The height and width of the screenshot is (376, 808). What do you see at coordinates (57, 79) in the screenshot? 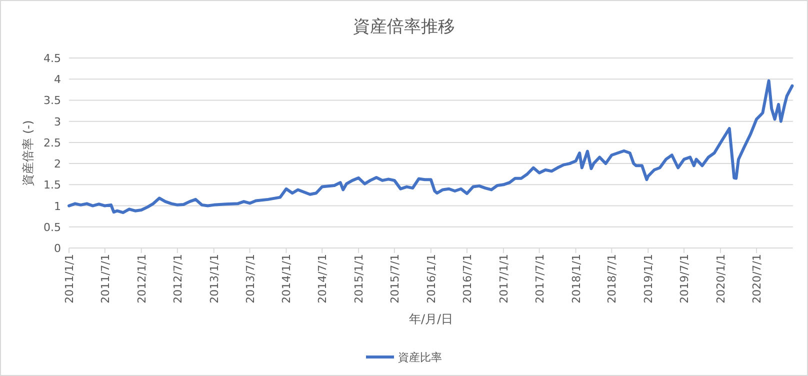
I see `y-tick-label: 4` at bounding box center [57, 79].